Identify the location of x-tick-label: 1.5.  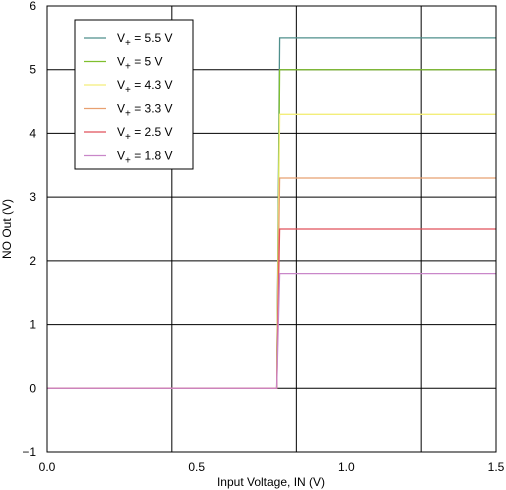
(496, 467).